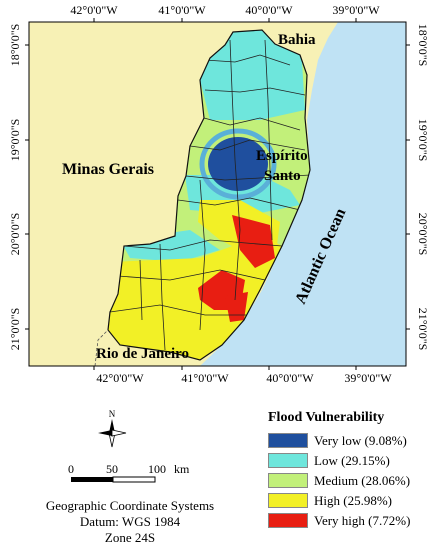 Image resolution: width=434 pixels, height=550 pixels. What do you see at coordinates (423, 45) in the screenshot?
I see `lat-label-right: 18°0'0"S` at bounding box center [423, 45].